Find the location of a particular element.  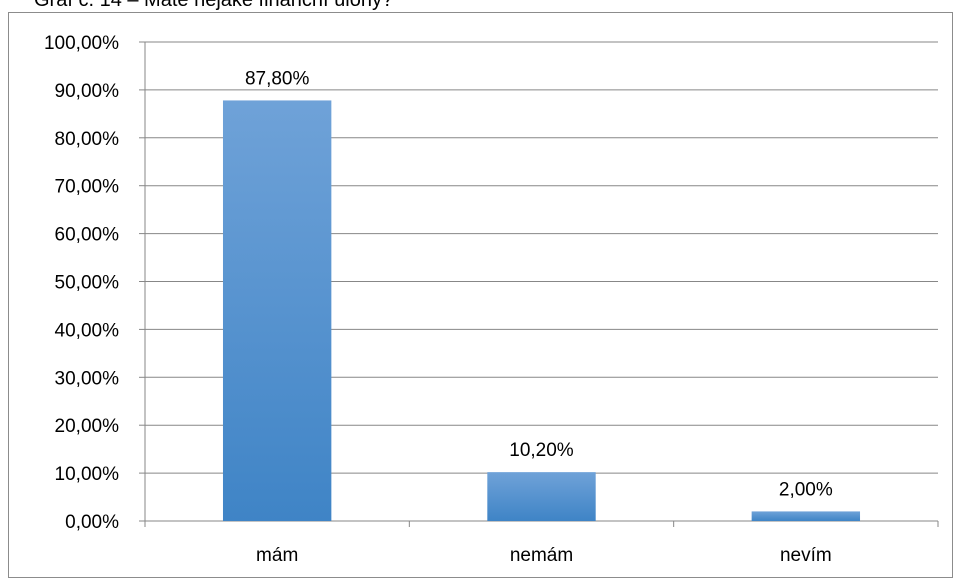

data-label: 10,20% is located at coordinates (541, 450).